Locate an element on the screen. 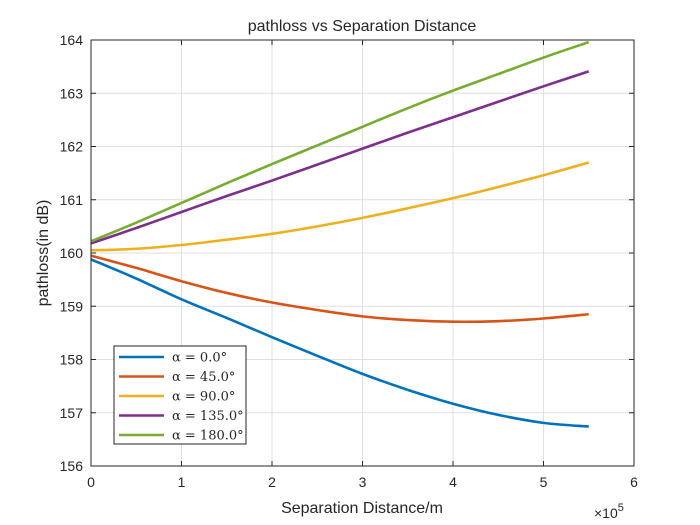 This screenshot has height=525, width=700. x-exponent-base: ×10 is located at coordinates (606, 513).